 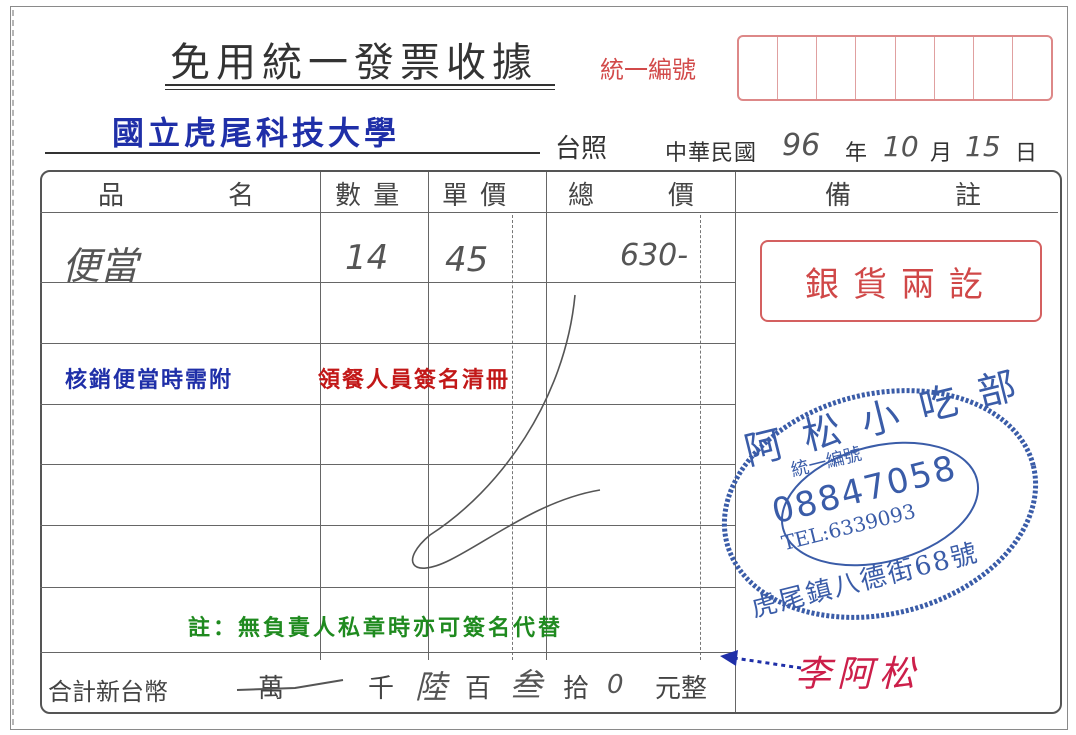 I want to click on sum-san: 叁, so click(x=526, y=685).